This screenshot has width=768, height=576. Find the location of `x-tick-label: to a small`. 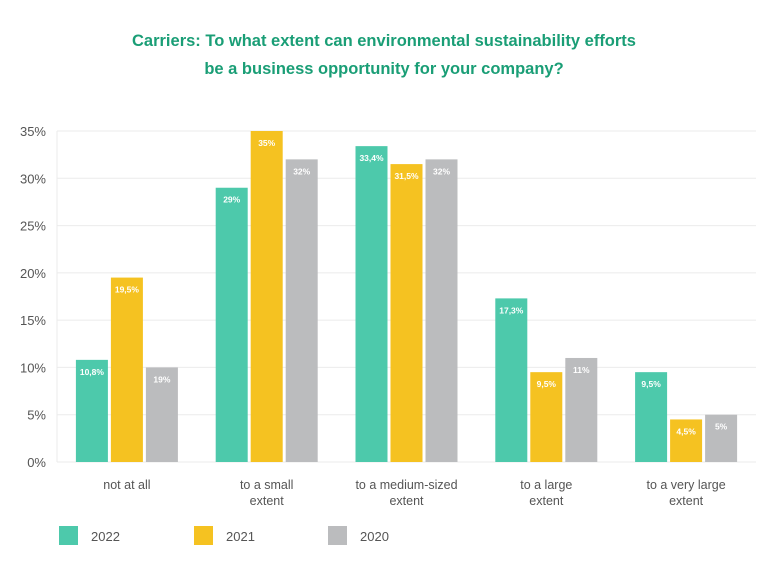

x-tick-label: to a small is located at coordinates (267, 485).